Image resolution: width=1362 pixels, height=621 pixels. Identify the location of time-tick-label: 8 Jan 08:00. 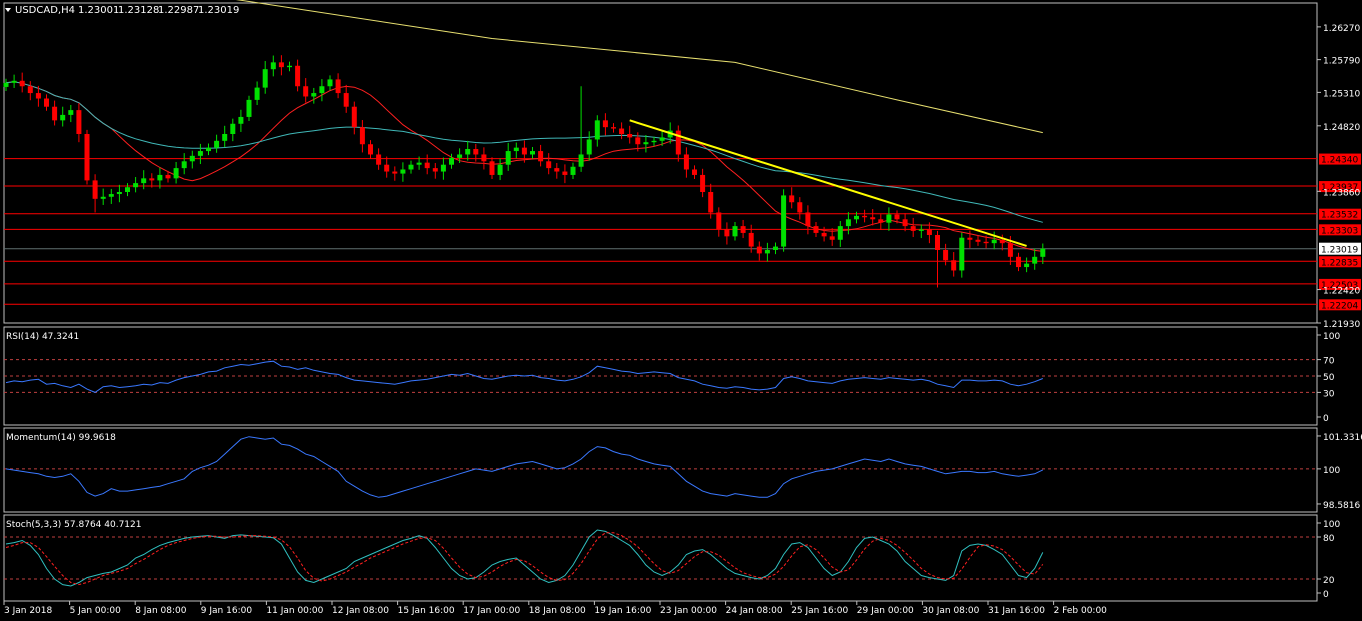
(161, 611).